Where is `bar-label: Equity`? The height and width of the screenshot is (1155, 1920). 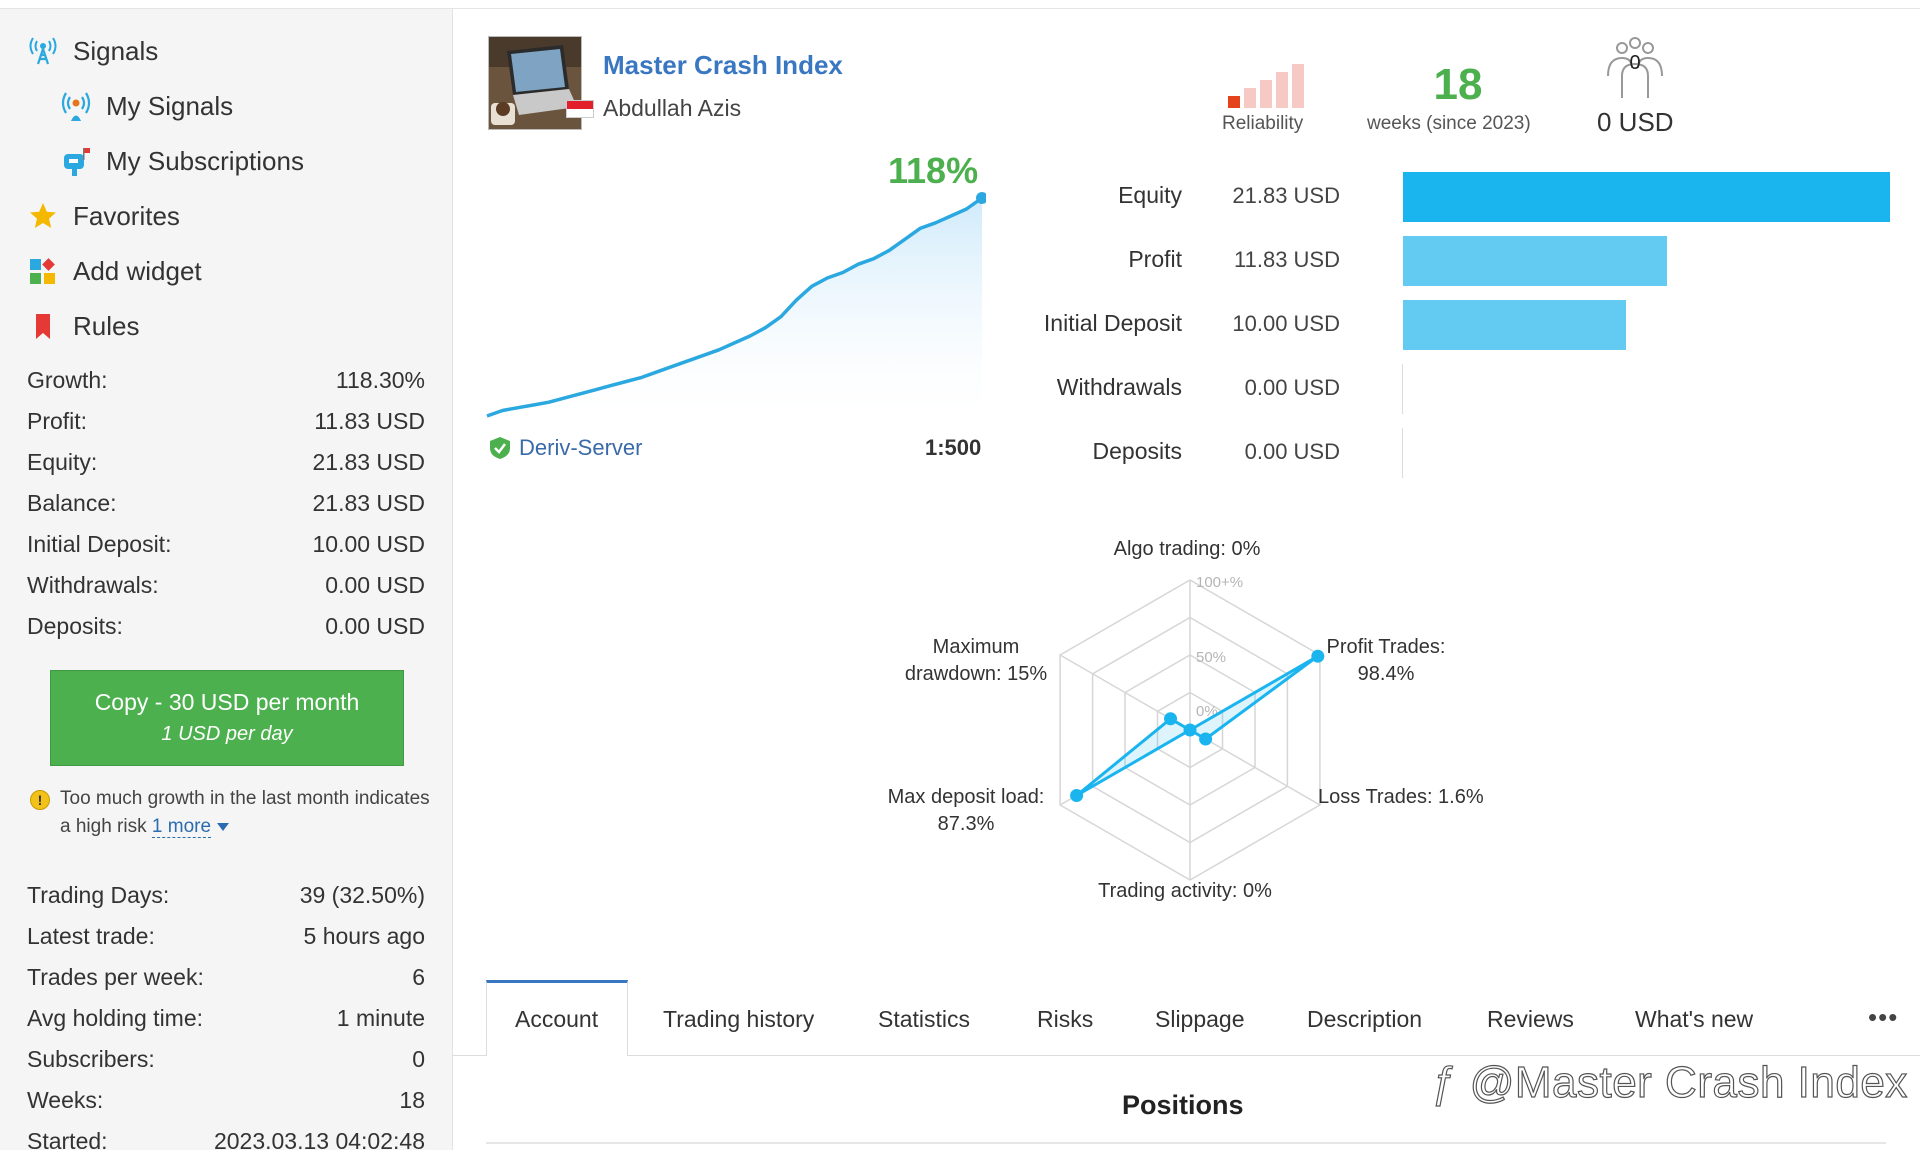 bar-label: Equity is located at coordinates (1150, 195).